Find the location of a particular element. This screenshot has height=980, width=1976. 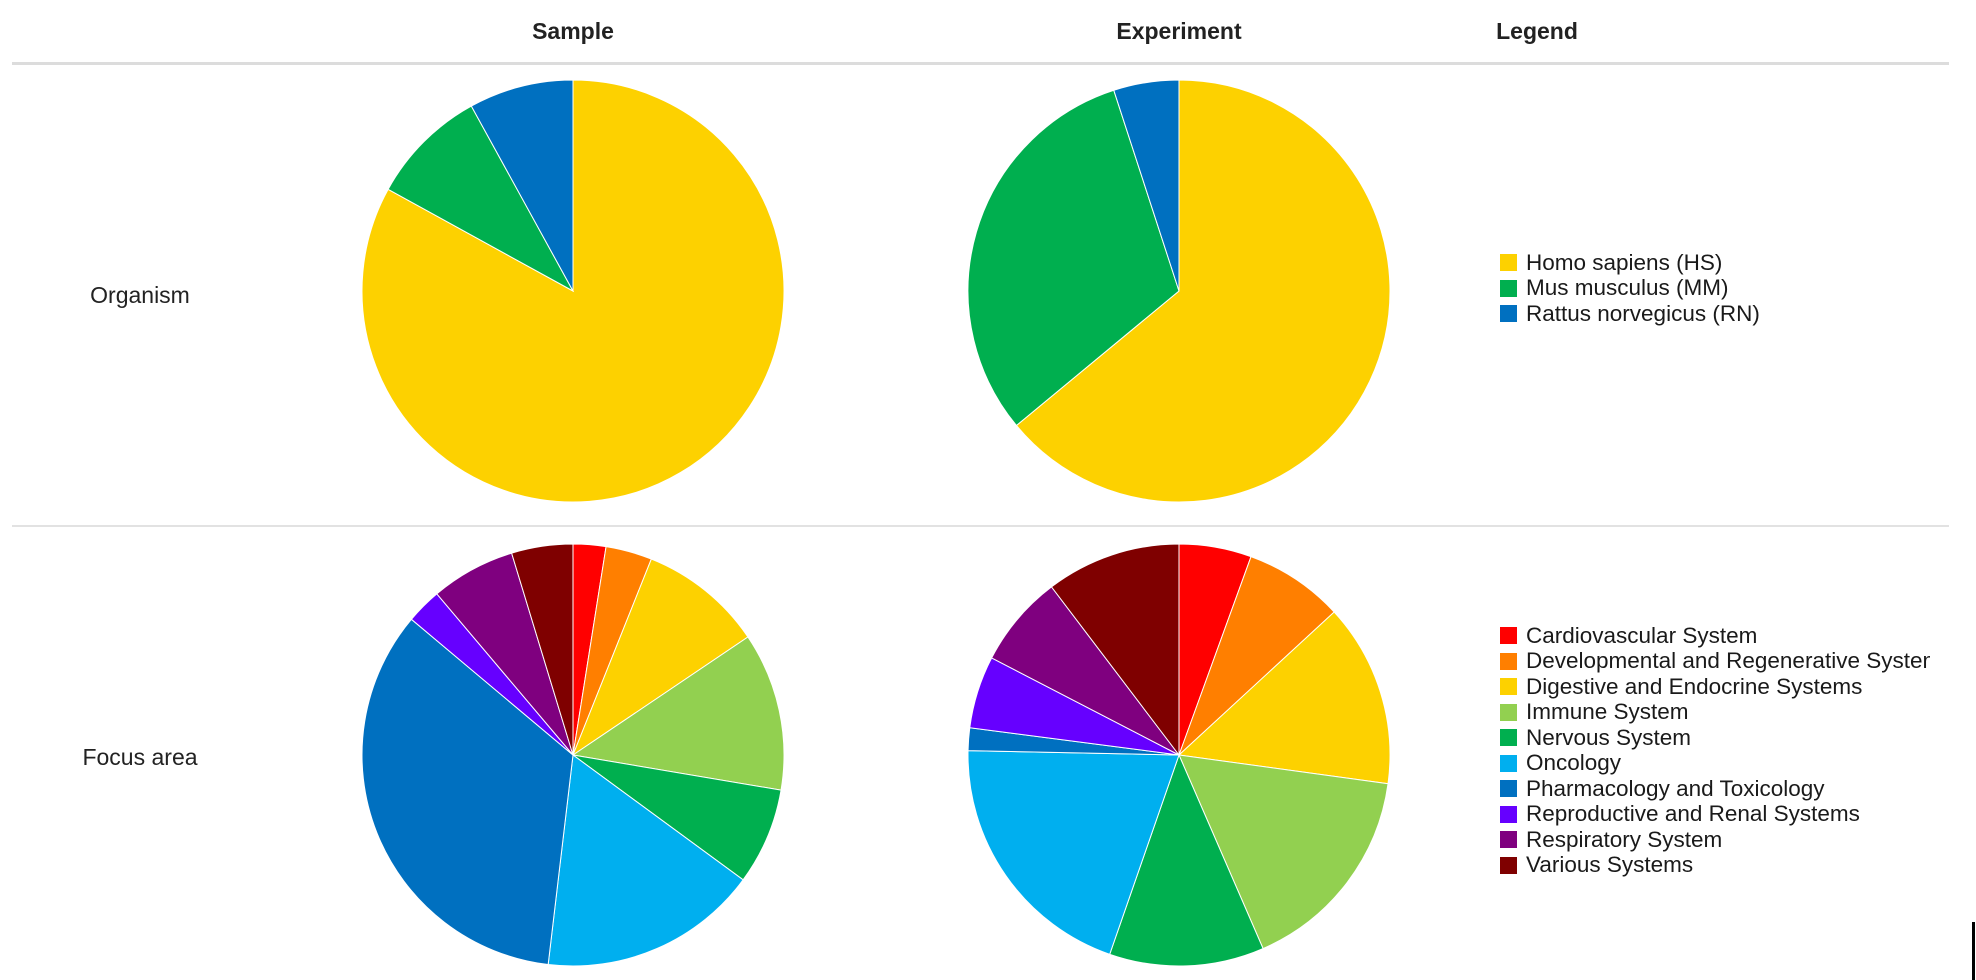

legend-label: Mus musculus (MM) is located at coordinates (1627, 288).